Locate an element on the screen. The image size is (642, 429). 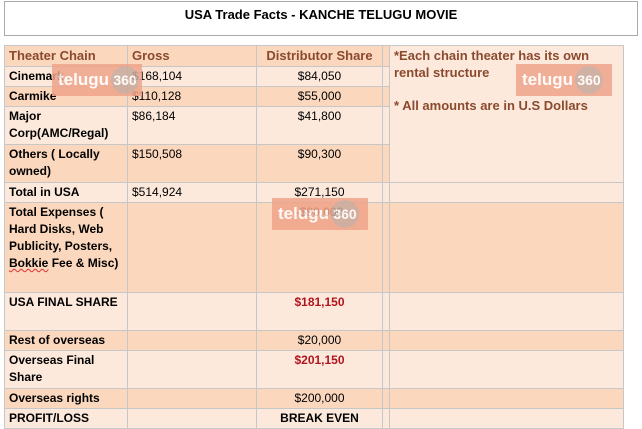
share-value: $90,300 is located at coordinates (319, 163).